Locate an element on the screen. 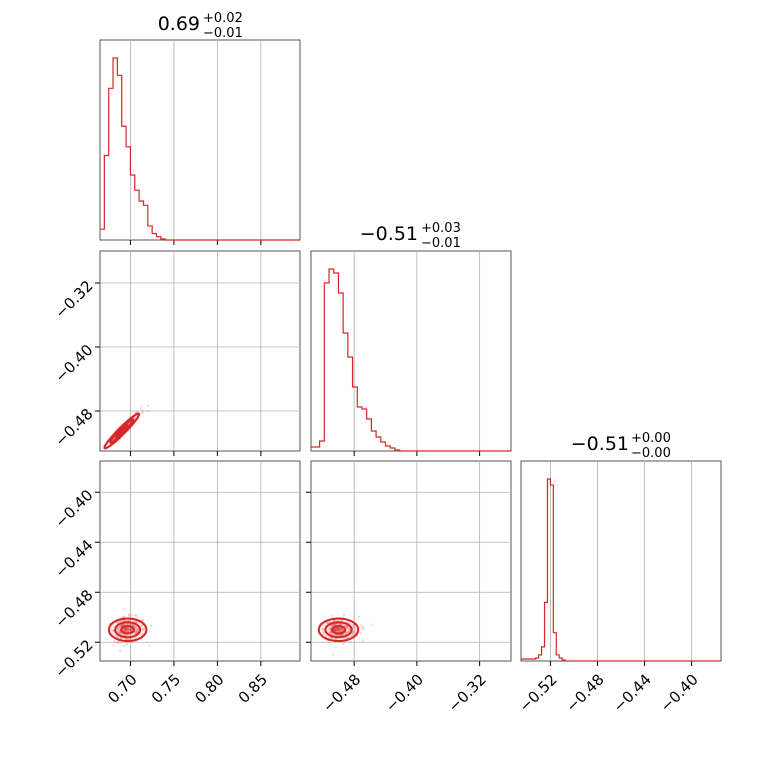 Image resolution: width=760 pixels, height=760 pixels. p0-p2-ylabel-1: −0.48 is located at coordinates (73, 608).